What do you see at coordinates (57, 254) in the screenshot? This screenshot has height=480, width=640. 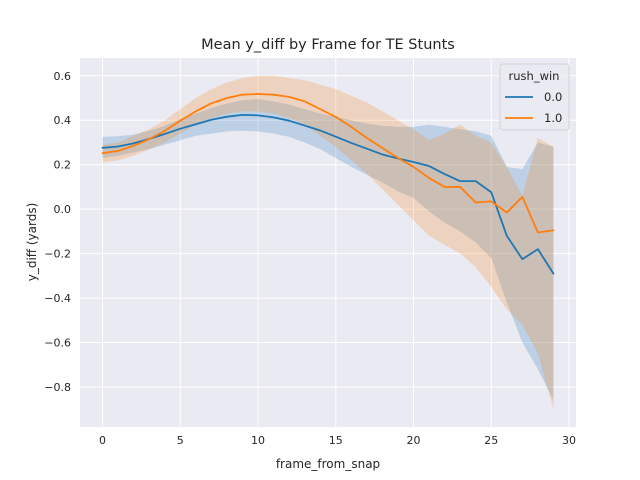 I see `y-tick-label: −0.2` at bounding box center [57, 254].